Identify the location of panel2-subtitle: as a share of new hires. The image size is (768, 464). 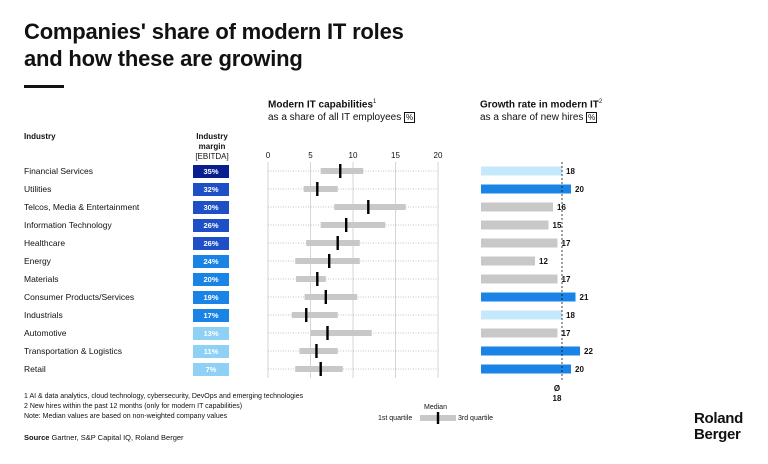
(532, 118).